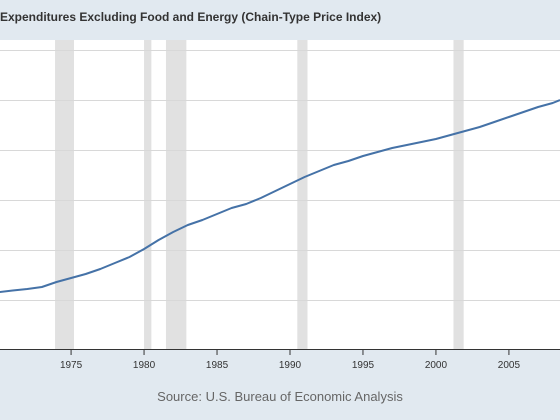 The height and width of the screenshot is (420, 560). Describe the element at coordinates (290, 365) in the screenshot. I see `x-tick-label: 1990` at that location.